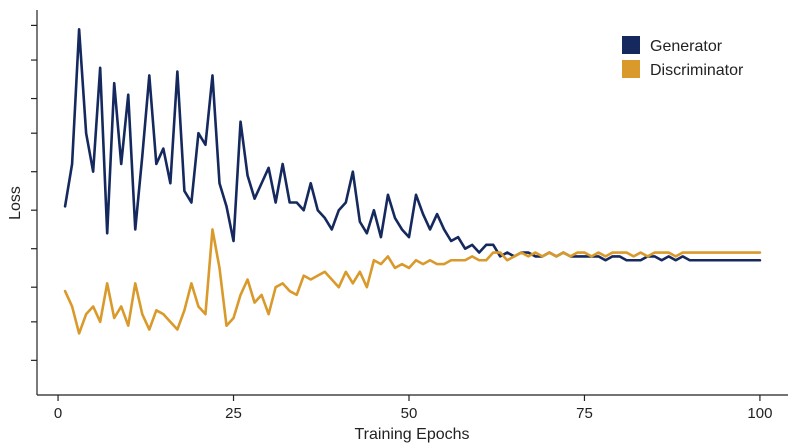  What do you see at coordinates (233, 413) in the screenshot?
I see `x-tick-label-1: 25` at bounding box center [233, 413].